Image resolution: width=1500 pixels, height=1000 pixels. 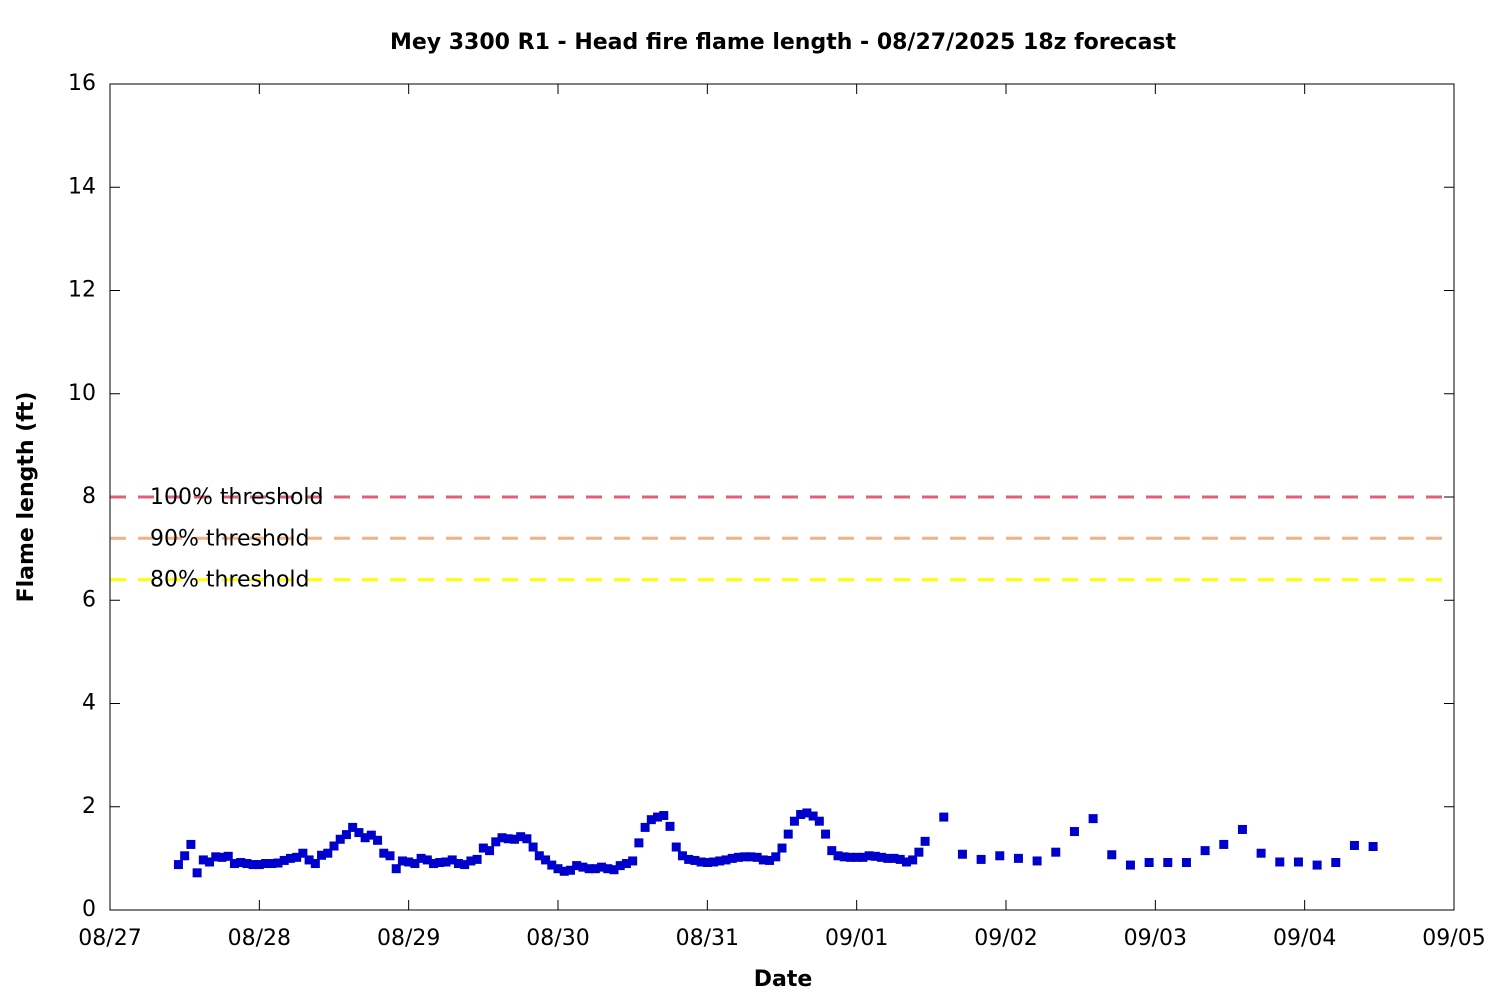 What do you see at coordinates (707, 938) in the screenshot?
I see `x-tick-label: 08/31` at bounding box center [707, 938].